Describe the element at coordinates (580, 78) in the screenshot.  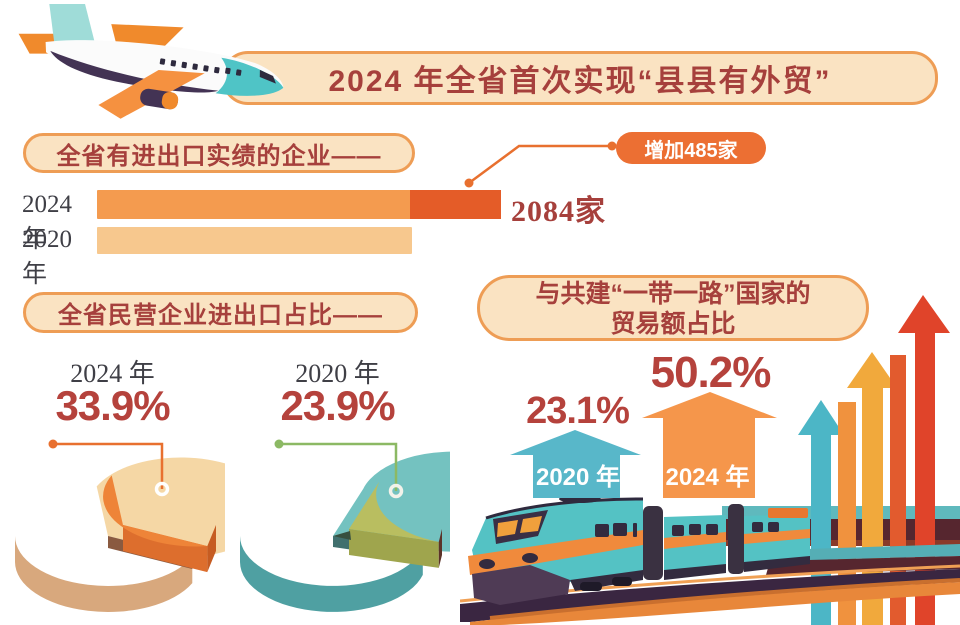
I see `page-title: 2024 年全省首次实现“县县有外贸”` at that location.